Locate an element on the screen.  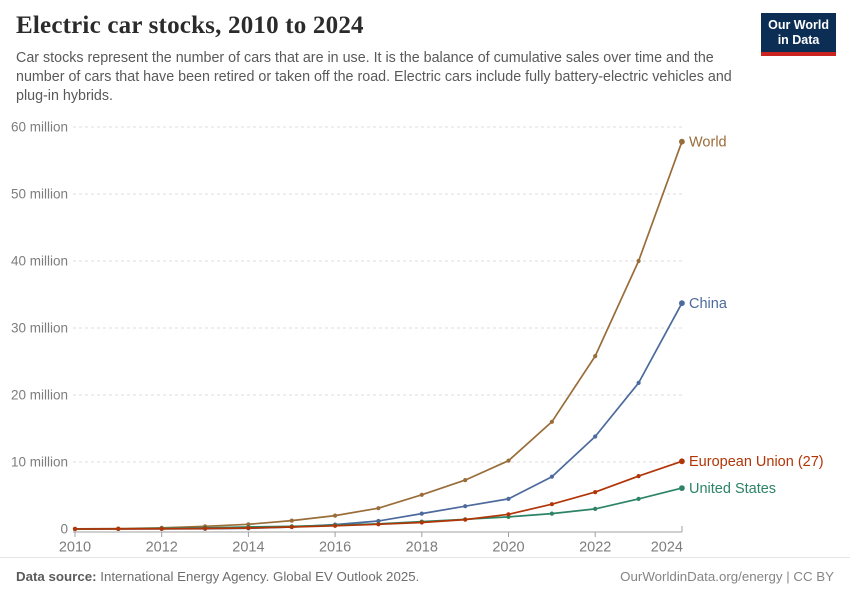
data-point-china-2018 is located at coordinates (421, 513).